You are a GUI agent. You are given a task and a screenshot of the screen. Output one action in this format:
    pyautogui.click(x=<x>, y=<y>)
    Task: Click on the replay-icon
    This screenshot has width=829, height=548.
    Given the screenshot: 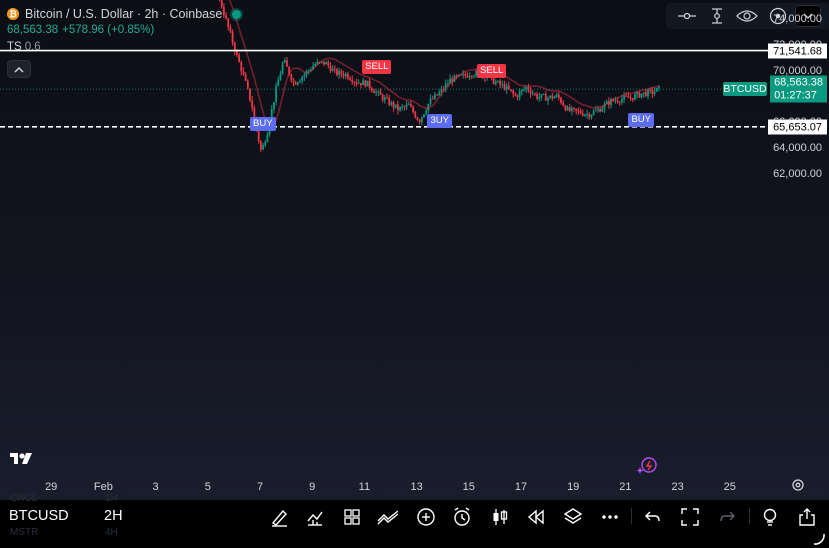 What is the action you would take?
    pyautogui.click(x=536, y=517)
    